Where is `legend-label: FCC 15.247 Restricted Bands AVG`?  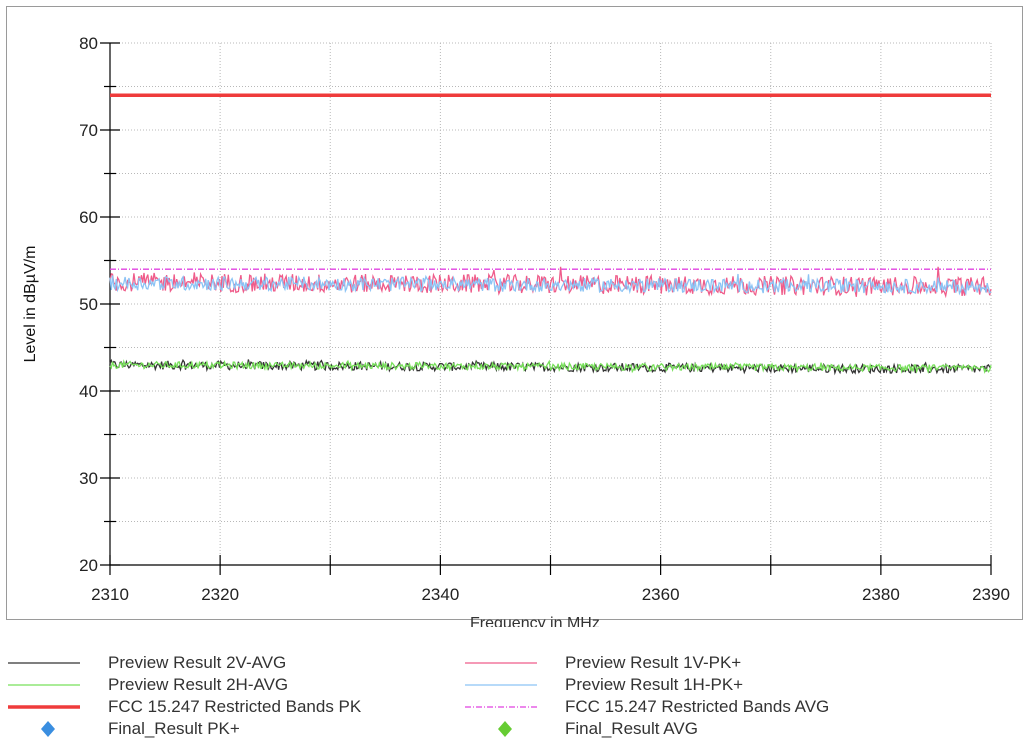
legend-label: FCC 15.247 Restricted Bands AVG is located at coordinates (697, 707).